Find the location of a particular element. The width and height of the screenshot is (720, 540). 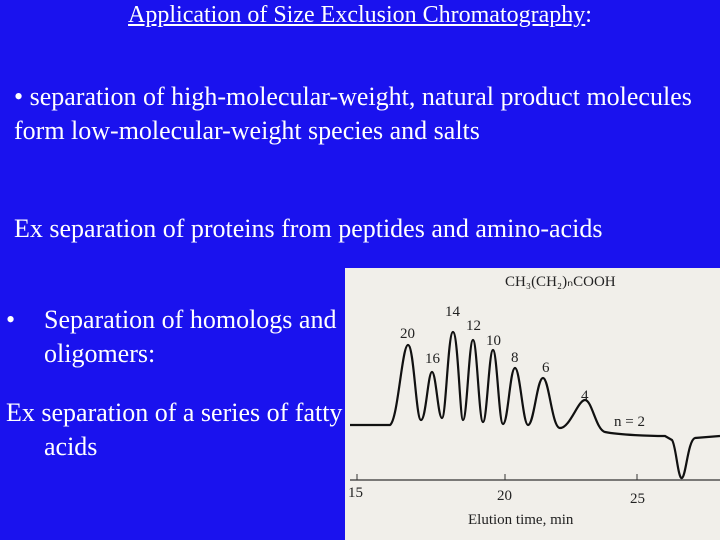

example: Ex separation of a series of fatty acids is located at coordinates (174, 429).